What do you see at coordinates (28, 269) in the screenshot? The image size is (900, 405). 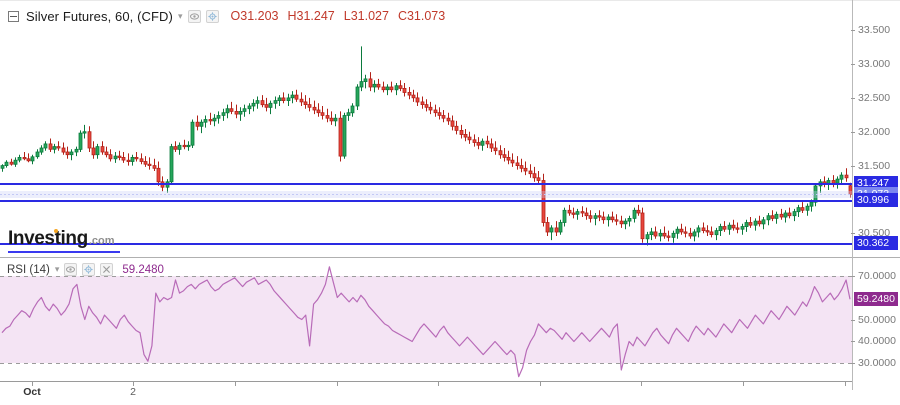 I see `rsi-title: RSI (14)` at bounding box center [28, 269].